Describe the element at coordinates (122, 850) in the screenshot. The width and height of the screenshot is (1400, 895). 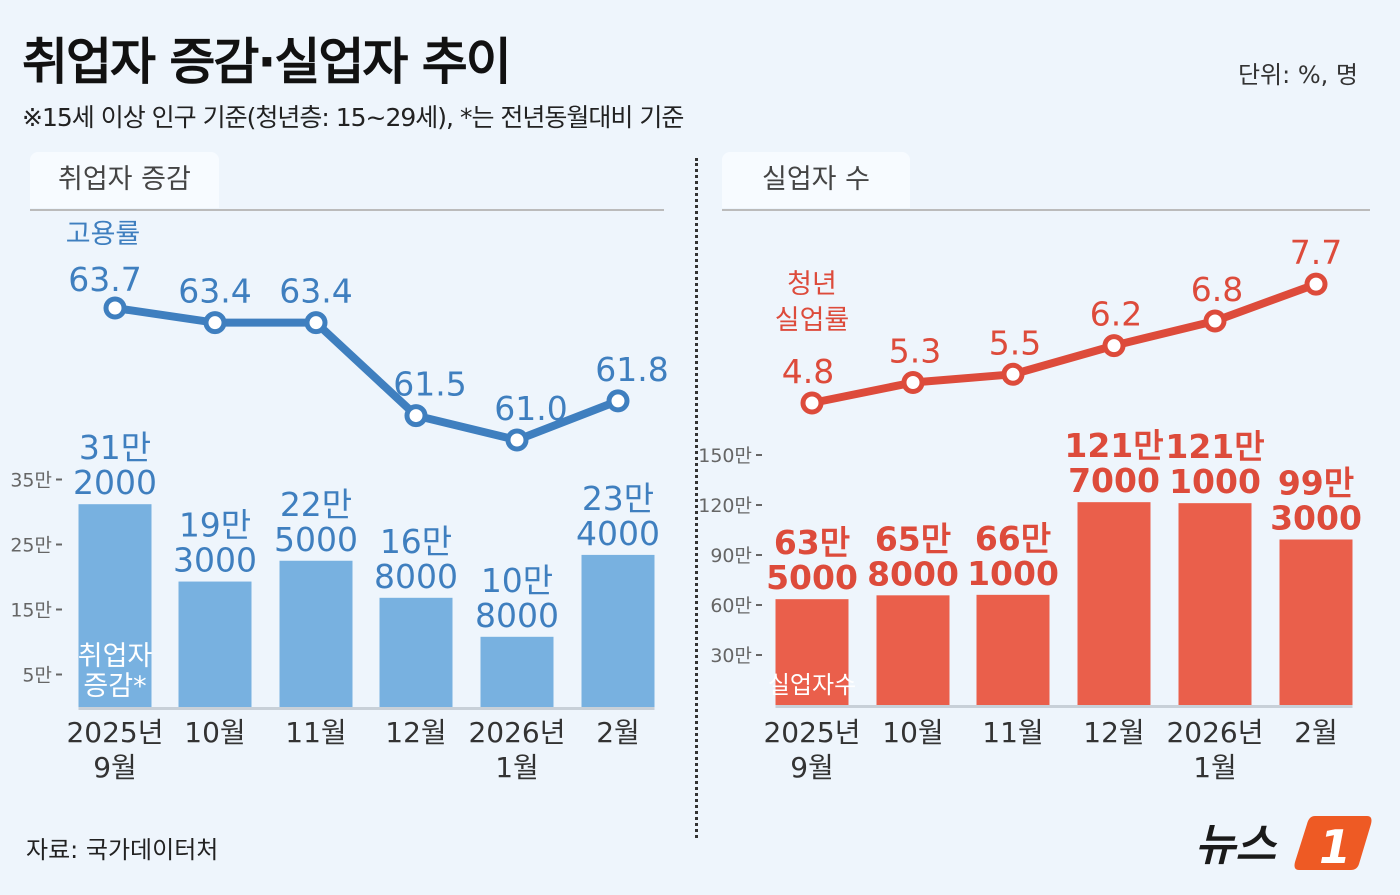
I see `source: 자료: 국가데이터처` at that location.